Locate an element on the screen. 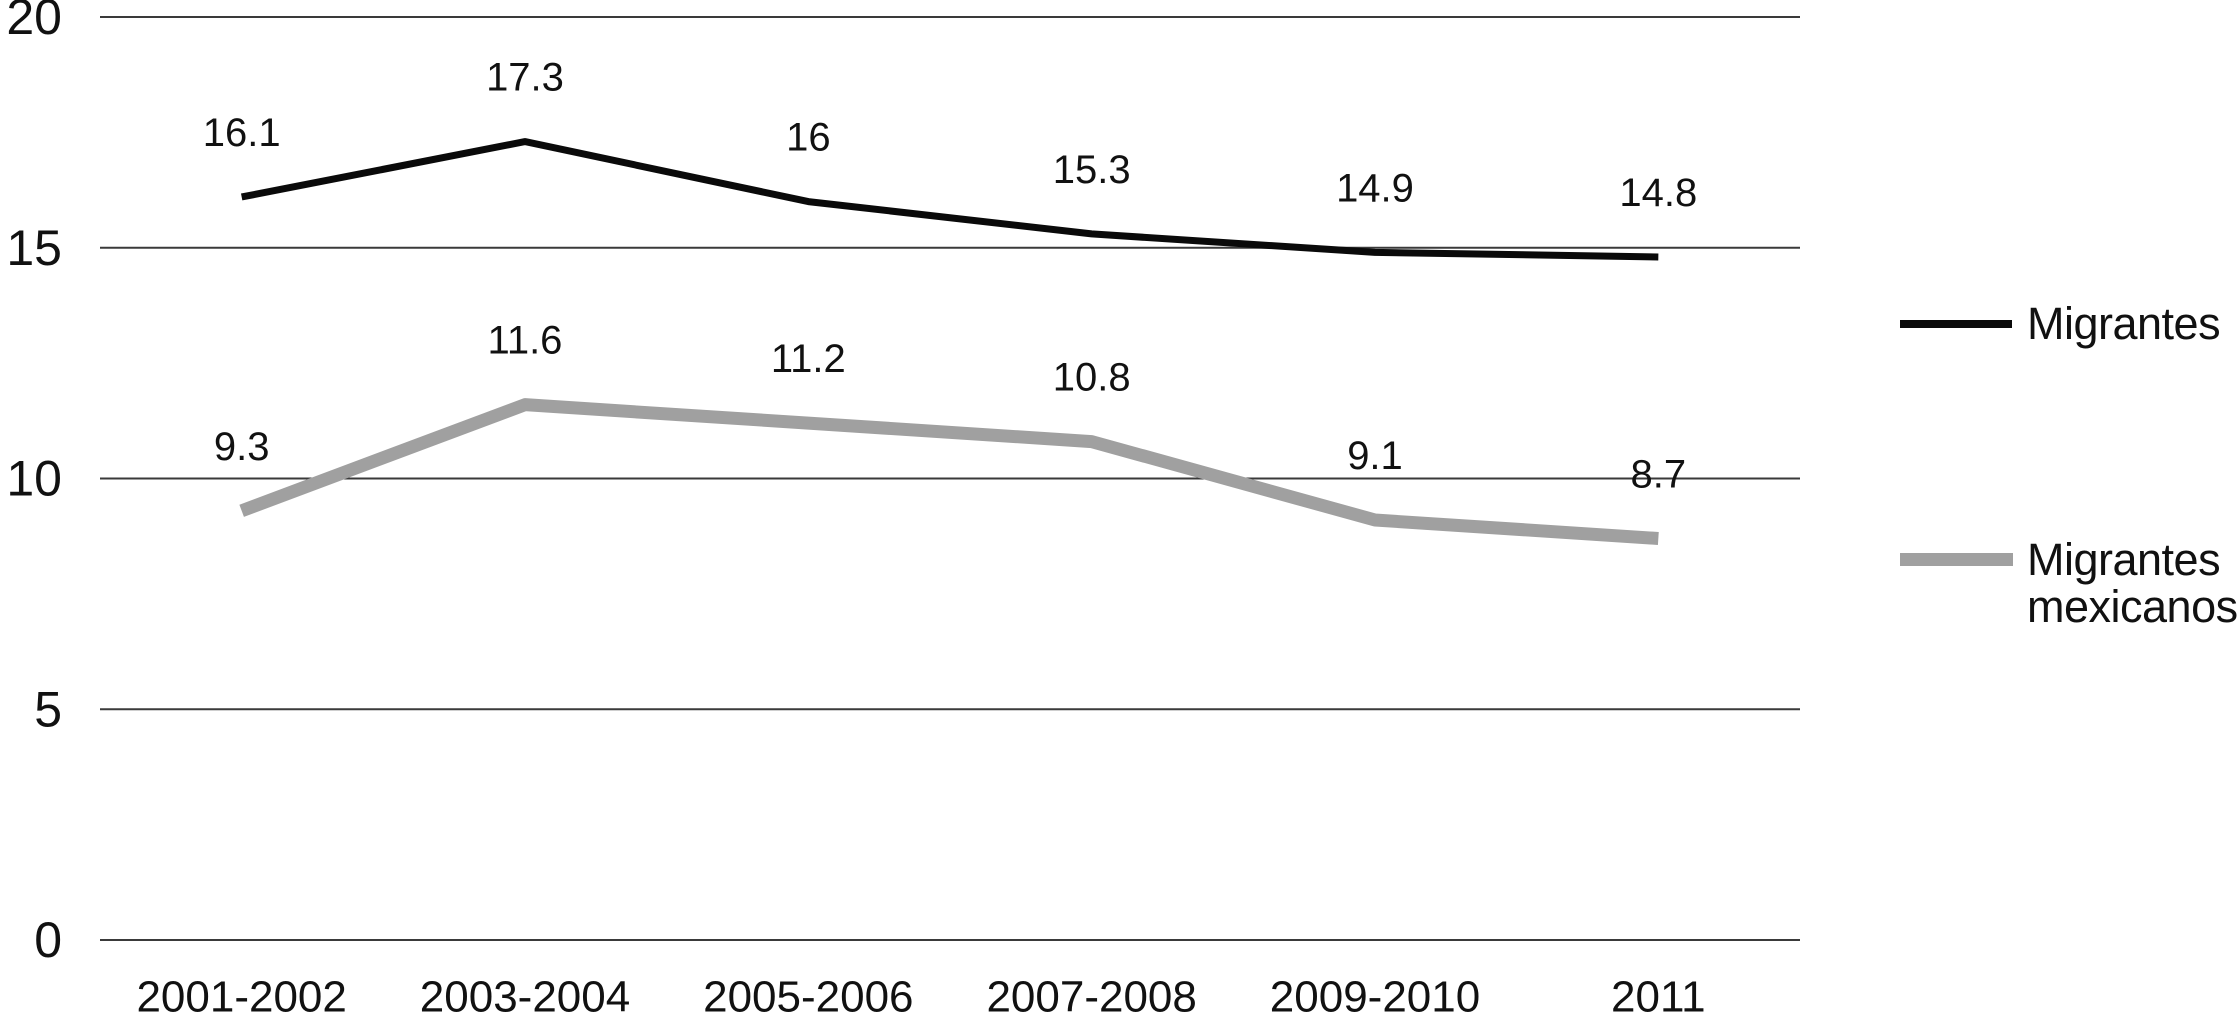 The image size is (2237, 1018). x-tick-label-0: 2001-2002 is located at coordinates (241, 995).